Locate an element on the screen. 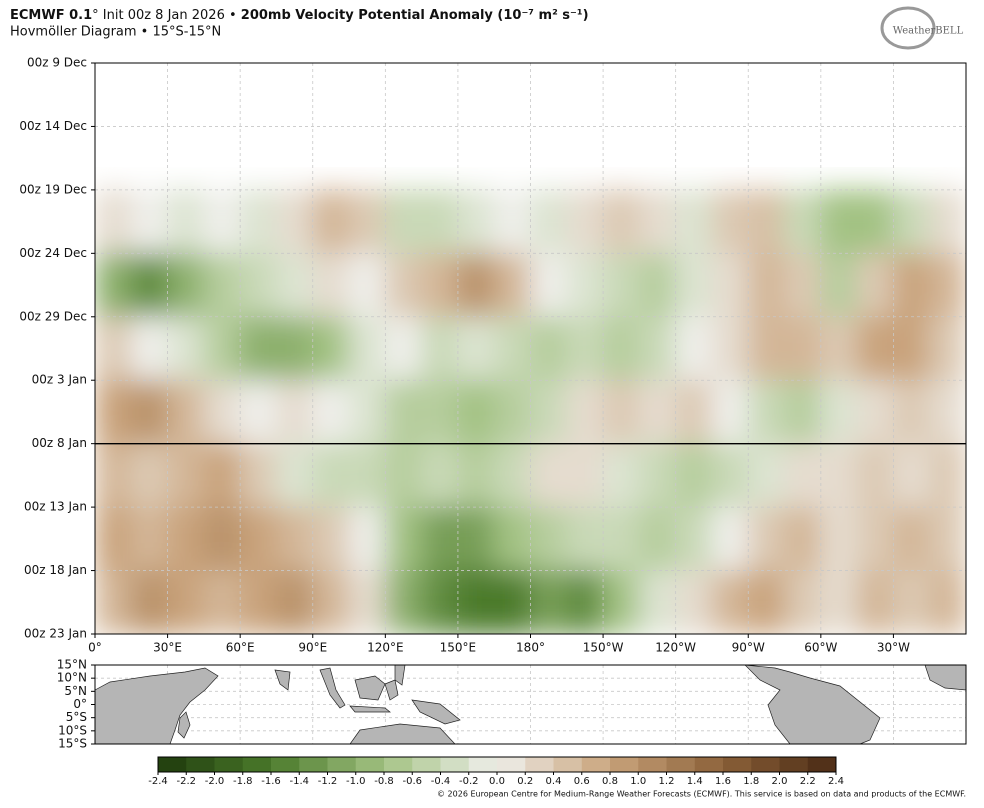  y-tick-label: 00z 24 Dec is located at coordinates (53, 253).